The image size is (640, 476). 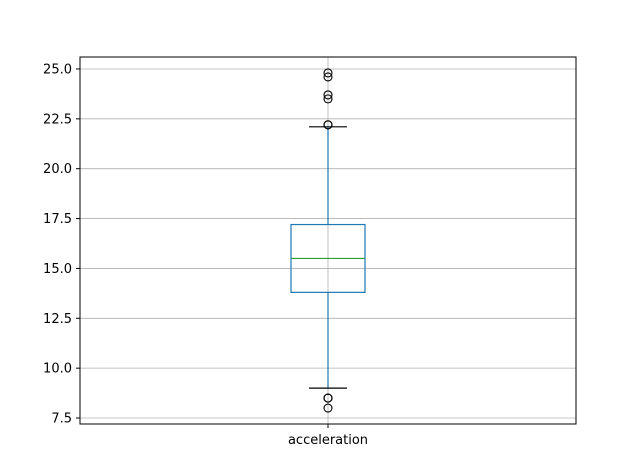 I want to click on y-tick-label: 20.0, so click(x=57, y=169).